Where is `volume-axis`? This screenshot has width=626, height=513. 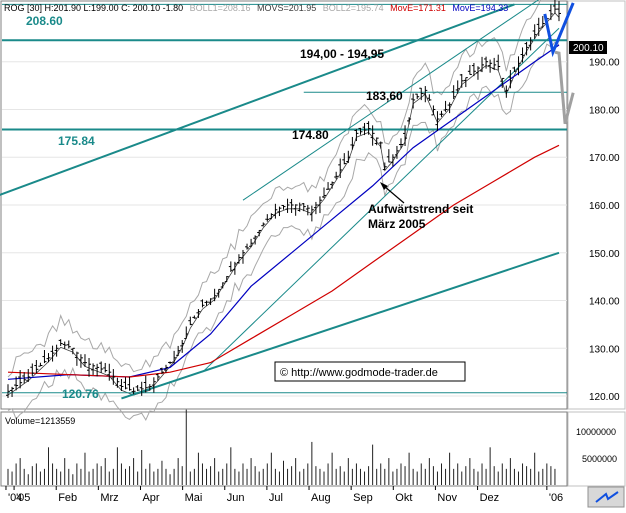 volume-axis is located at coordinates (596, 449).